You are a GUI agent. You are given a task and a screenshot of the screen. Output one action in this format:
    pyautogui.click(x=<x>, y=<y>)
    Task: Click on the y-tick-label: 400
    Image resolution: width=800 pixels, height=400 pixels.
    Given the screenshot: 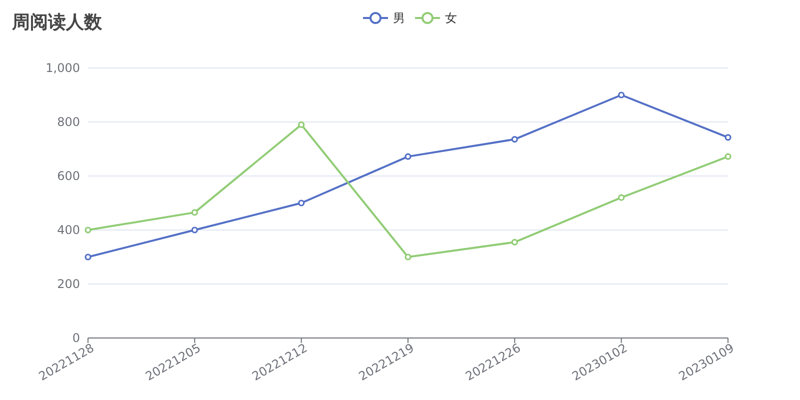 What is the action you would take?
    pyautogui.click(x=68, y=230)
    